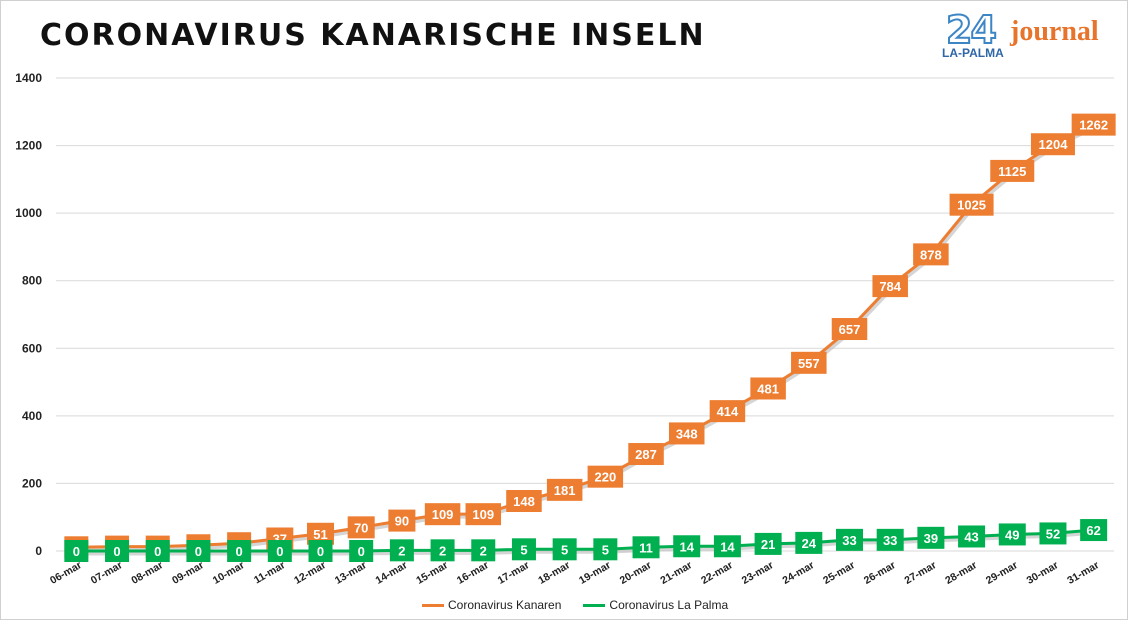 The image size is (1128, 620). What do you see at coordinates (880, 573) in the screenshot?
I see `x-tick-label: 26-mar` at bounding box center [880, 573].